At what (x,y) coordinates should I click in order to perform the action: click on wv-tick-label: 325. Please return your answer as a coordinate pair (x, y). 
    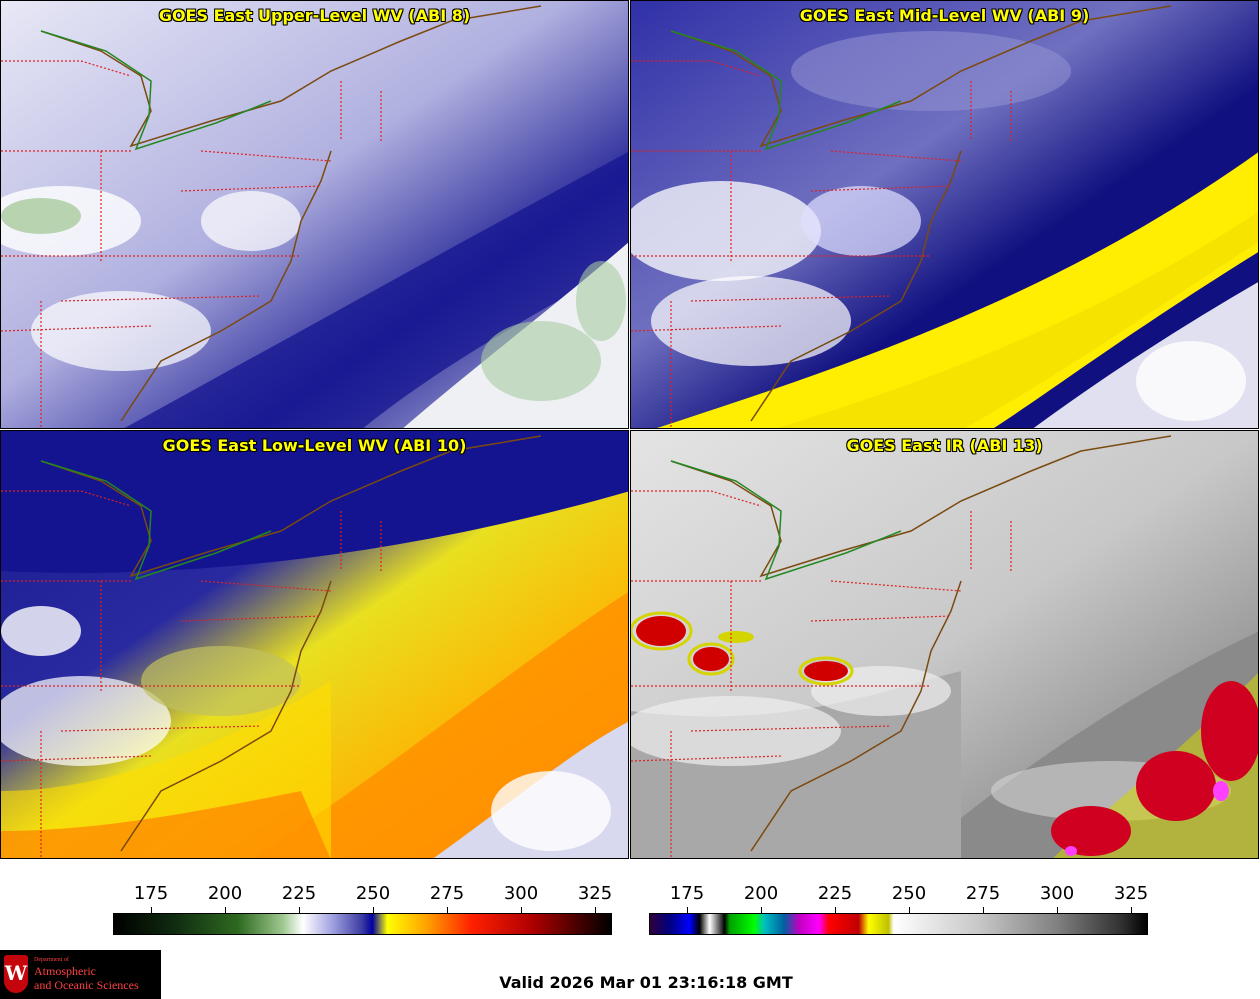
    Looking at the image, I should click on (595, 893).